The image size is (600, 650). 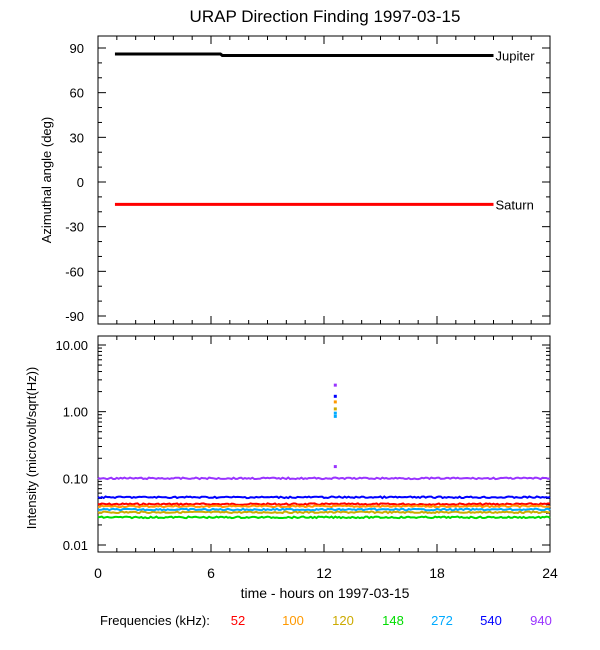 I want to click on intensity-ytick-label: 10.00, so click(x=71, y=345).